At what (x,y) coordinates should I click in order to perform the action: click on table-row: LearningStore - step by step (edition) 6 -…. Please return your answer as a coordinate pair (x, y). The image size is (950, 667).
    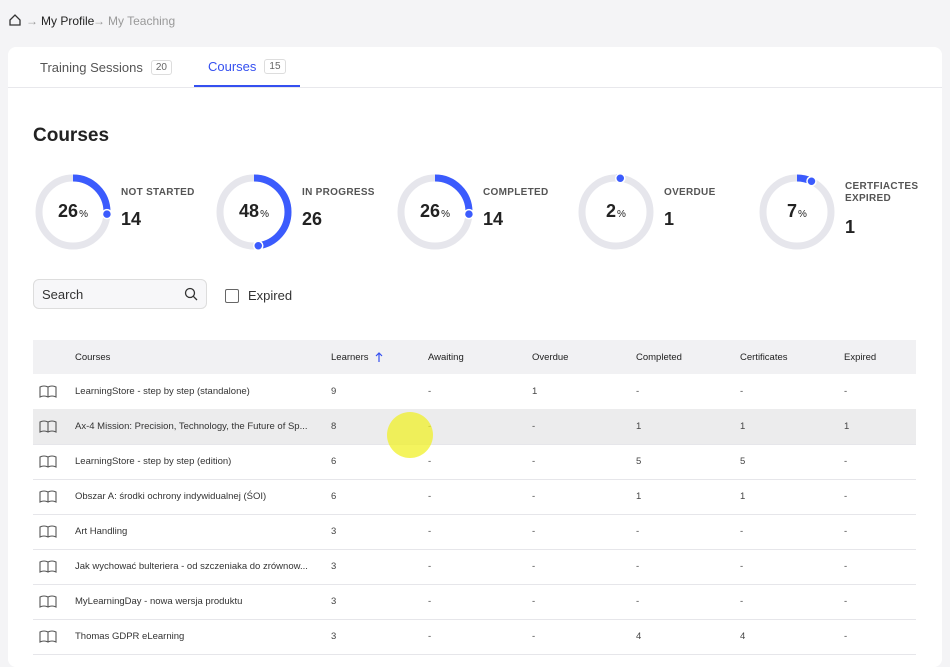
    Looking at the image, I should click on (474, 462).